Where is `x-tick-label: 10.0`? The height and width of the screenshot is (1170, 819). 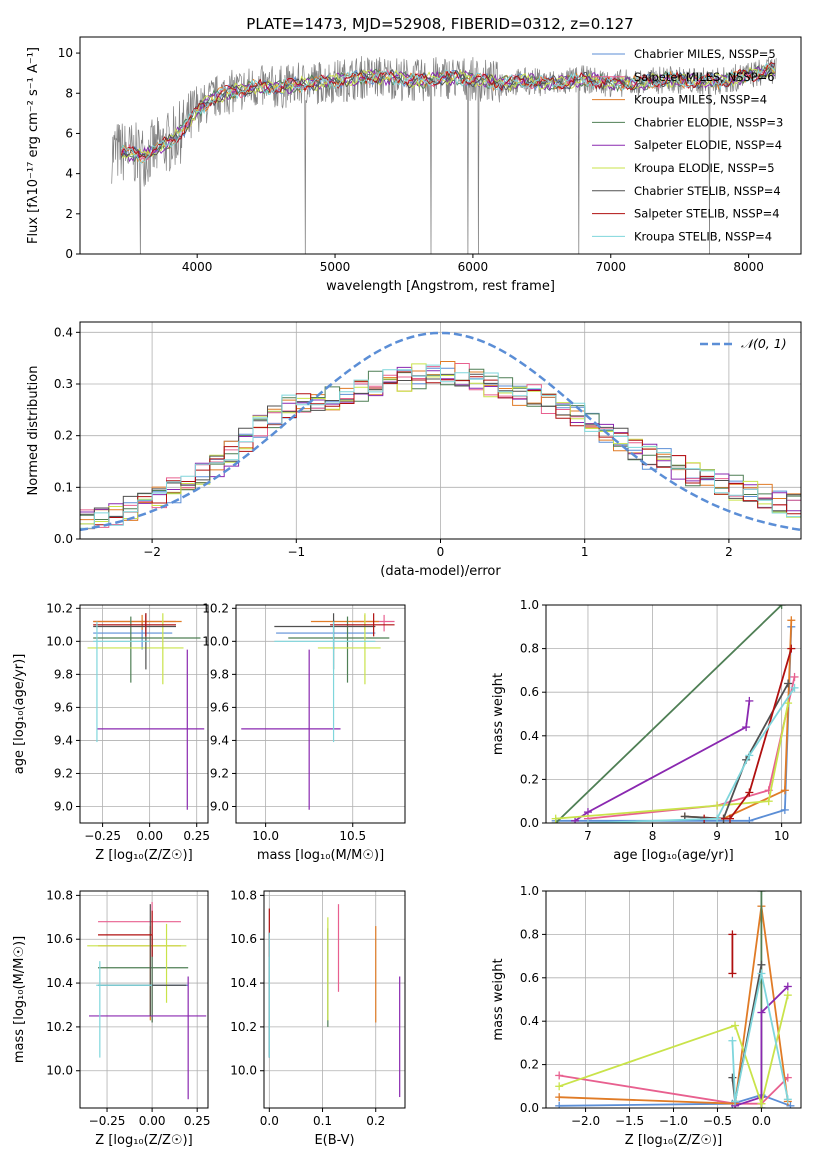
x-tick-label: 10.0 is located at coordinates (265, 836).